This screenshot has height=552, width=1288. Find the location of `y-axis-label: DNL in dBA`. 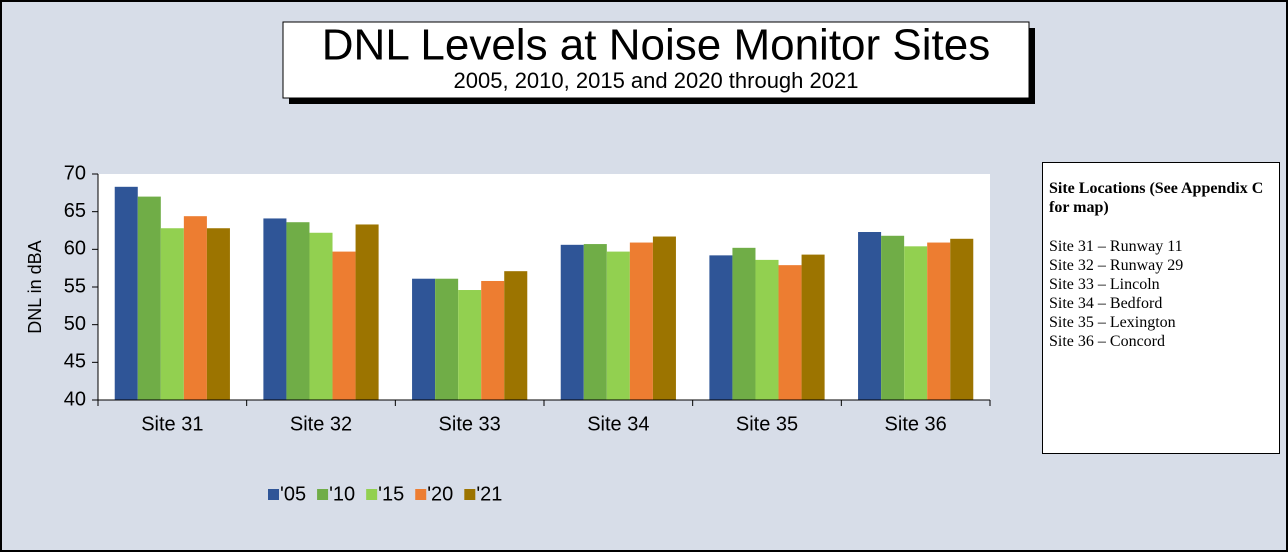

y-axis-label: DNL in dBA is located at coordinates (35, 286).